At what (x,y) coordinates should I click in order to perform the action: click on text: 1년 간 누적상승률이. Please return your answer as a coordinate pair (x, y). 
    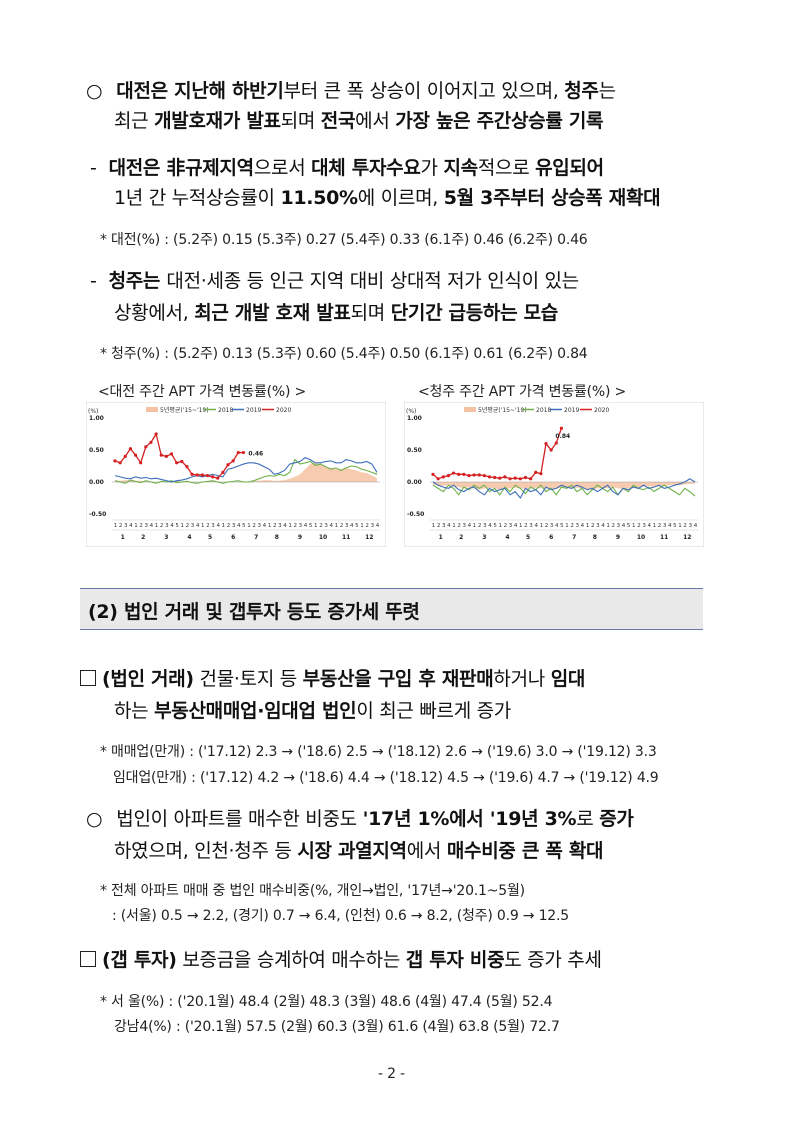
    Looking at the image, I should click on (197, 198).